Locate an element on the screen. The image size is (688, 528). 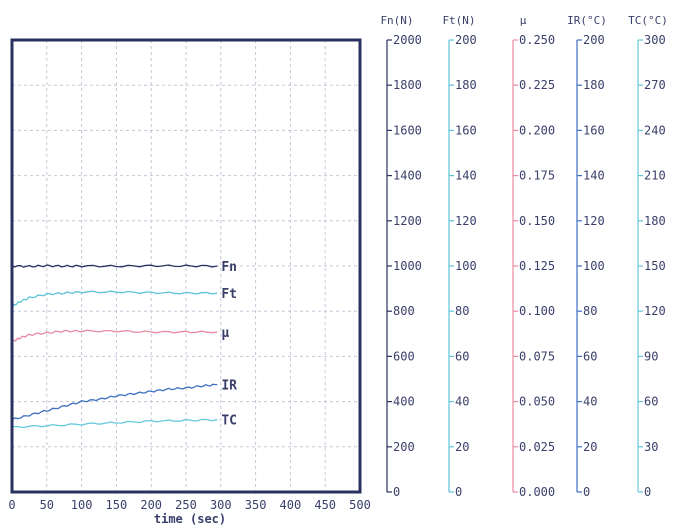
series-line-tc is located at coordinates (114, 423).